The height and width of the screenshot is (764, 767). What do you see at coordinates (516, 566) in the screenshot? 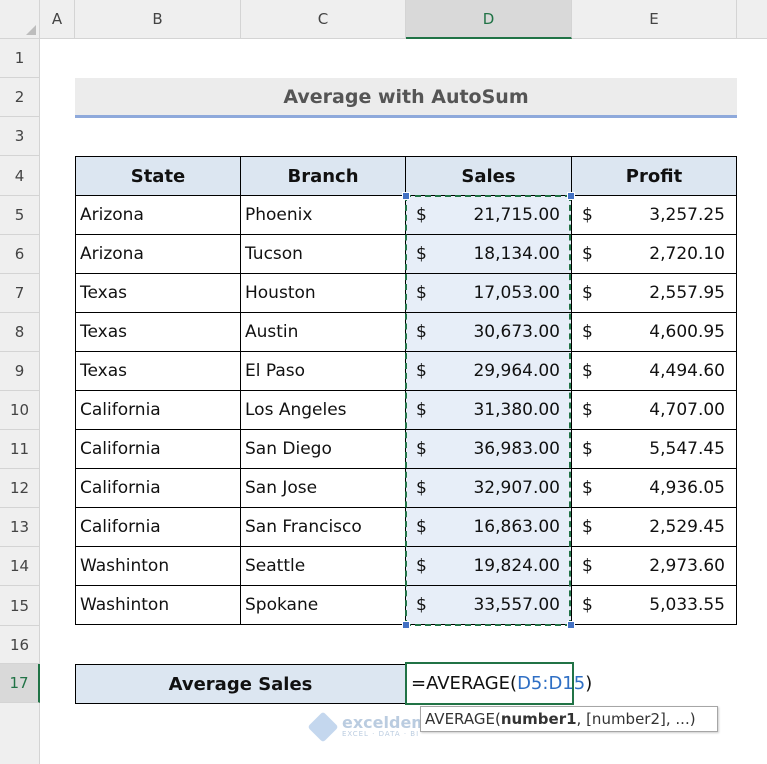
I see `sales-value: 19,824.00` at bounding box center [516, 566].